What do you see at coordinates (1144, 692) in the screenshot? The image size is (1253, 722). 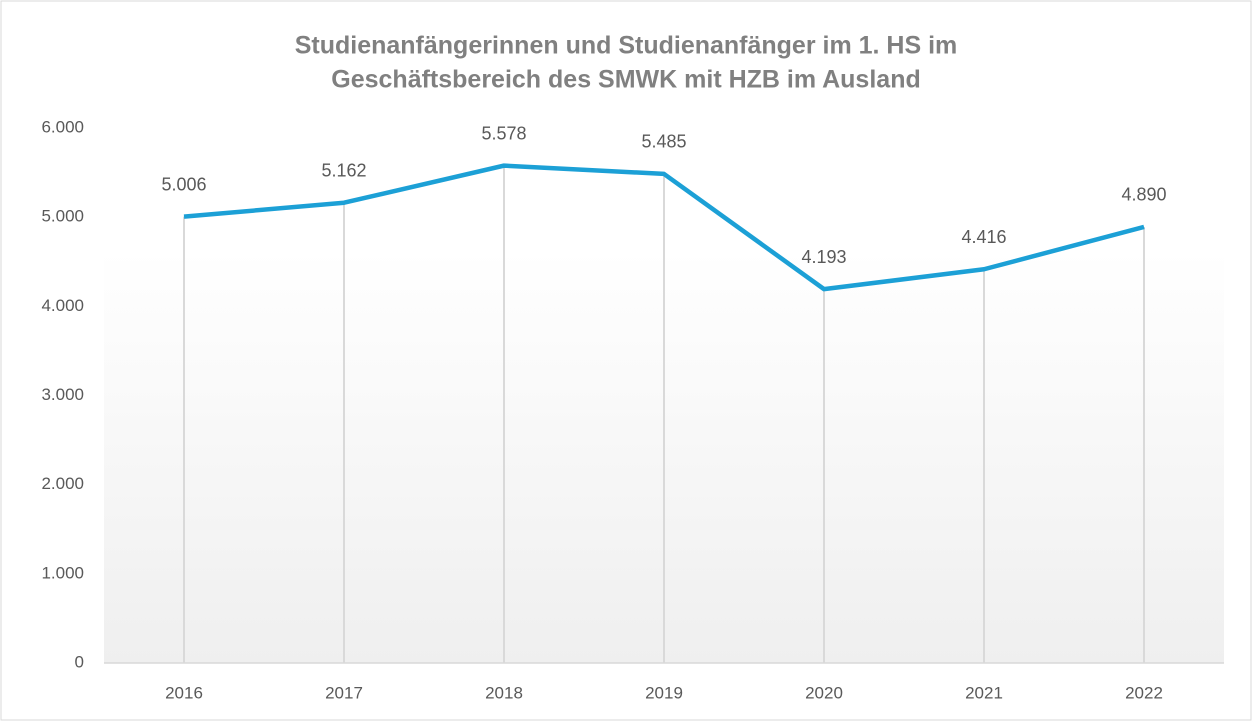 I see `x-tick-label: 2022` at bounding box center [1144, 692].